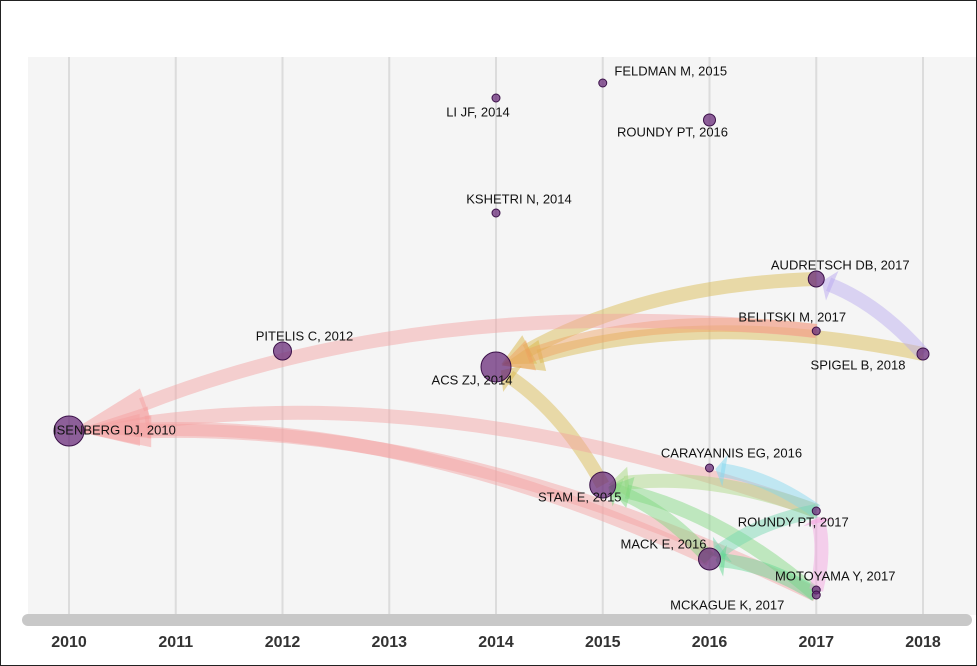 This screenshot has height=666, width=977. Describe the element at coordinates (731, 452) in the screenshot. I see `node-label: CARAYANNIS EG, 2016` at that location.